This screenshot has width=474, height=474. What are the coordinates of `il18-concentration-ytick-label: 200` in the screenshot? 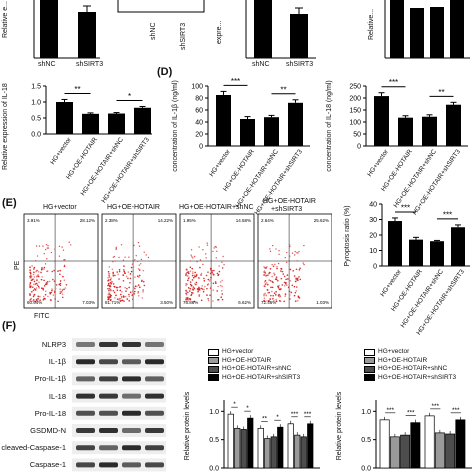 It's located at (355, 99).